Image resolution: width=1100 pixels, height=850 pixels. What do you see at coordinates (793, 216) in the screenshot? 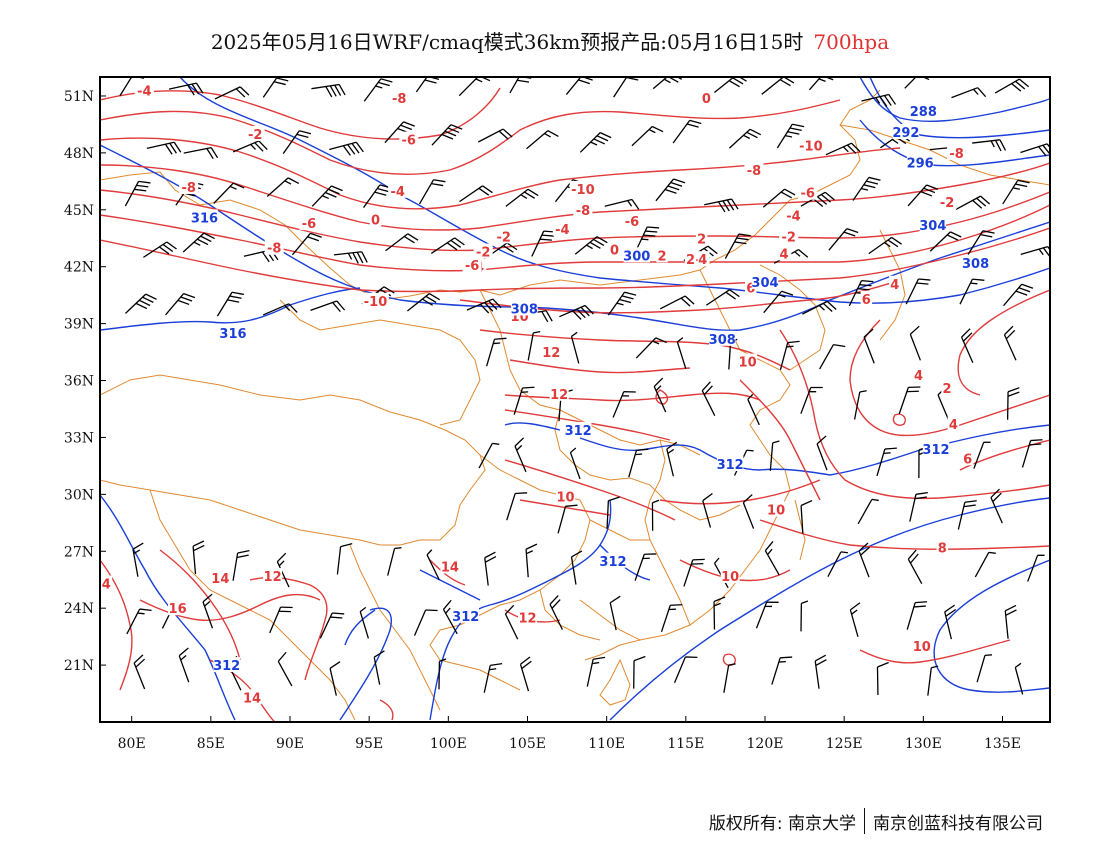
I see `temperature-label: -4` at bounding box center [793, 216].